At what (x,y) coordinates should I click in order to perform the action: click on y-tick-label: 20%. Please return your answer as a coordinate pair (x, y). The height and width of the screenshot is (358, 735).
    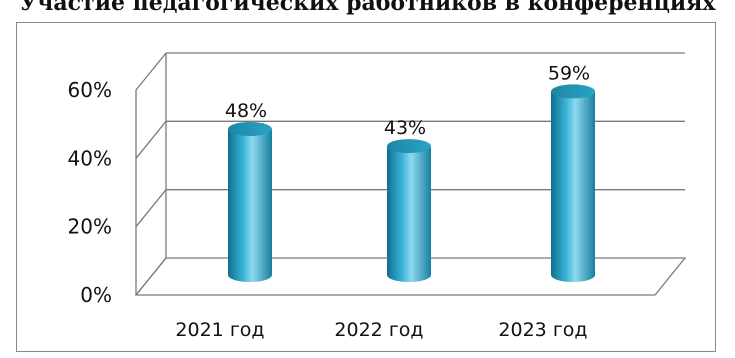
    Looking at the image, I should click on (90, 227).